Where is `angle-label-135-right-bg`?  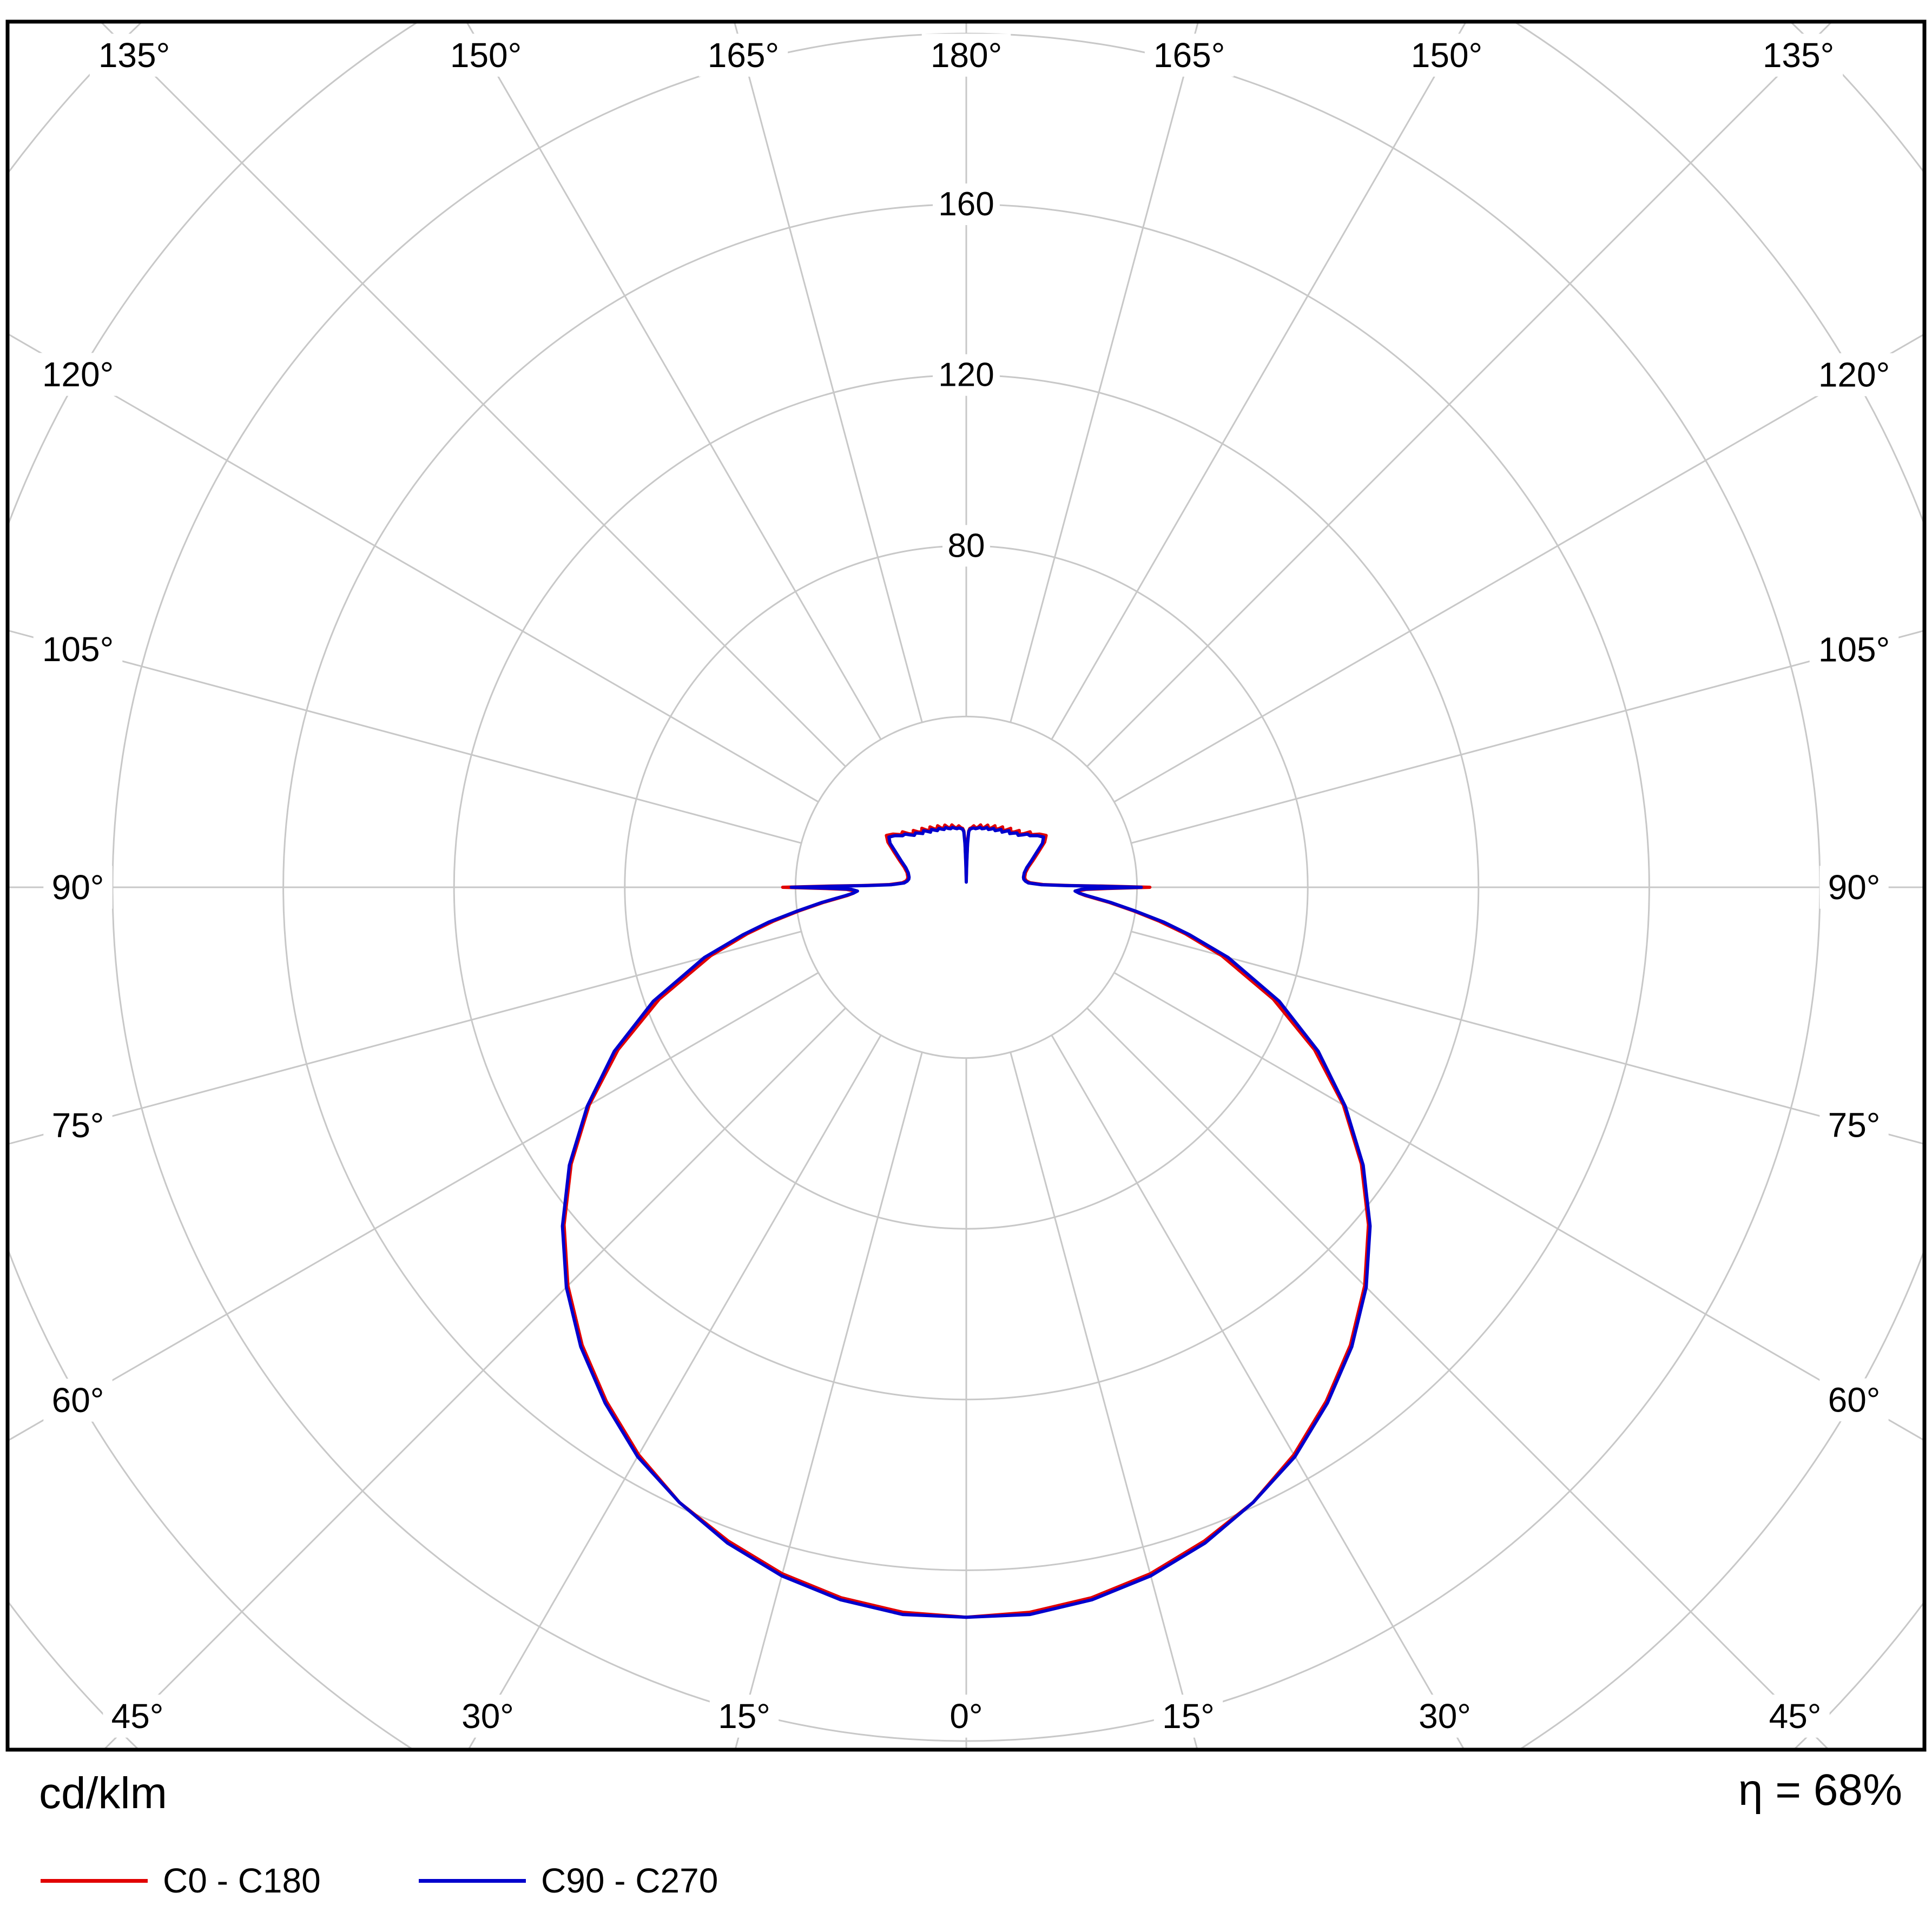 angle-label-135-right-bg is located at coordinates (1798, 55).